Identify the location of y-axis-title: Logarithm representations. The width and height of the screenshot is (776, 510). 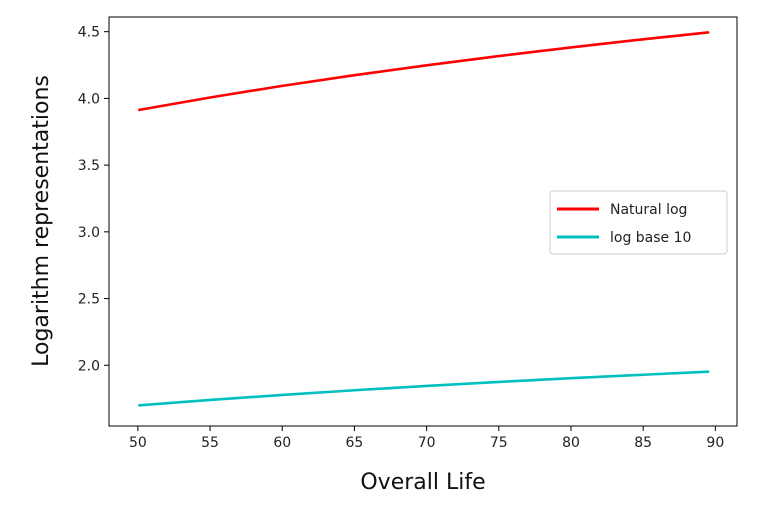
(41, 221).